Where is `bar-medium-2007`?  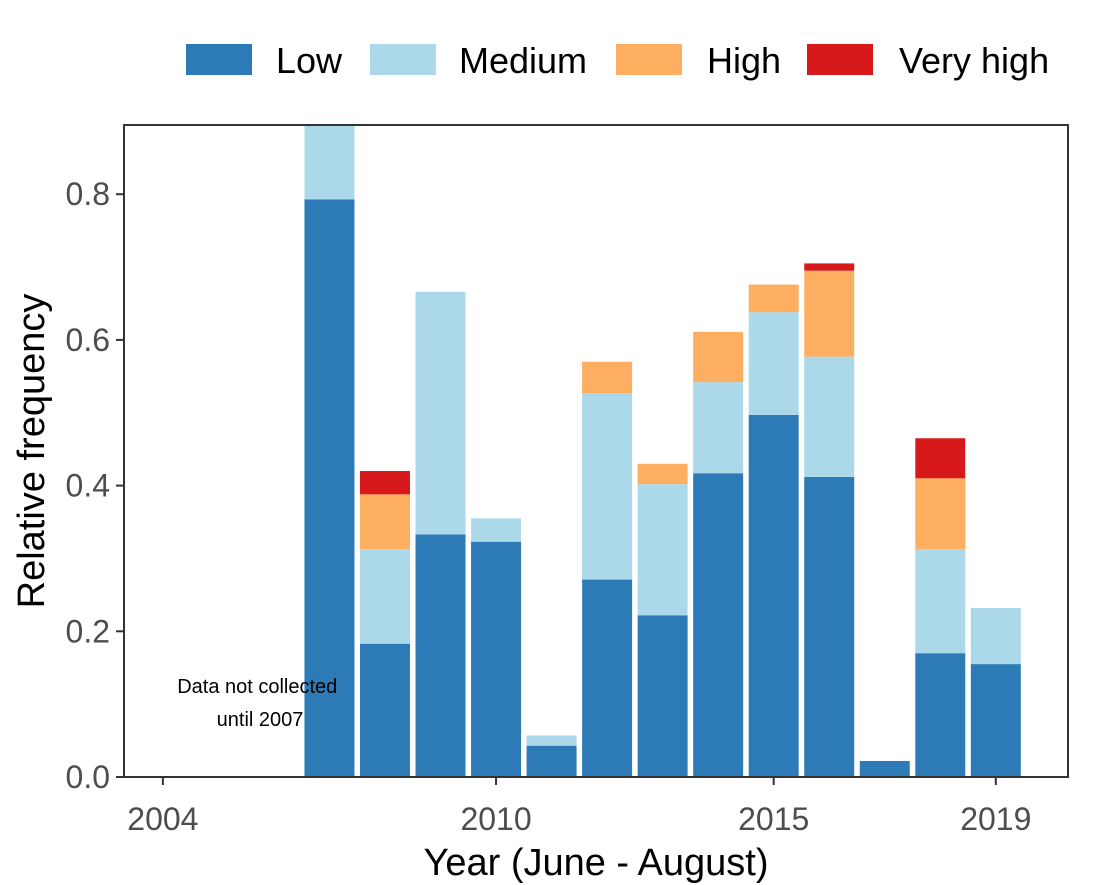
bar-medium-2007 is located at coordinates (329, 162).